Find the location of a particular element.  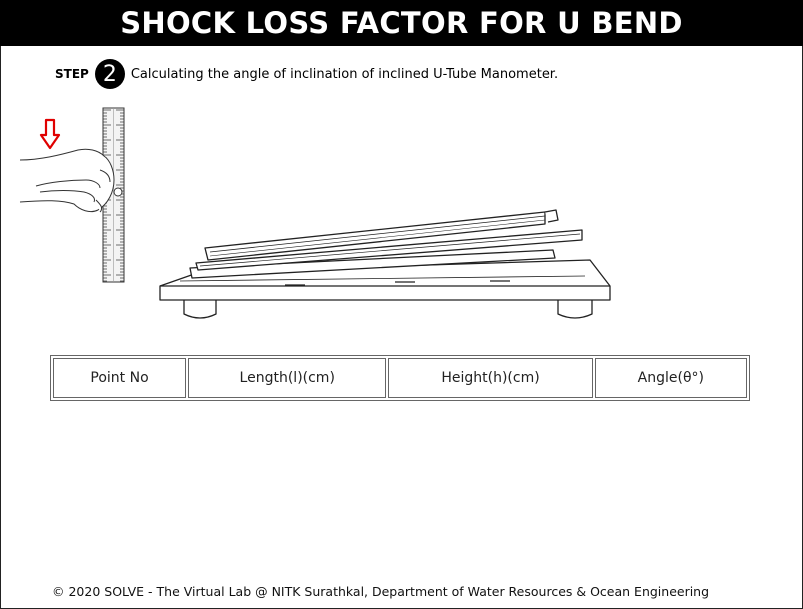

hand-icon is located at coordinates (71, 180).